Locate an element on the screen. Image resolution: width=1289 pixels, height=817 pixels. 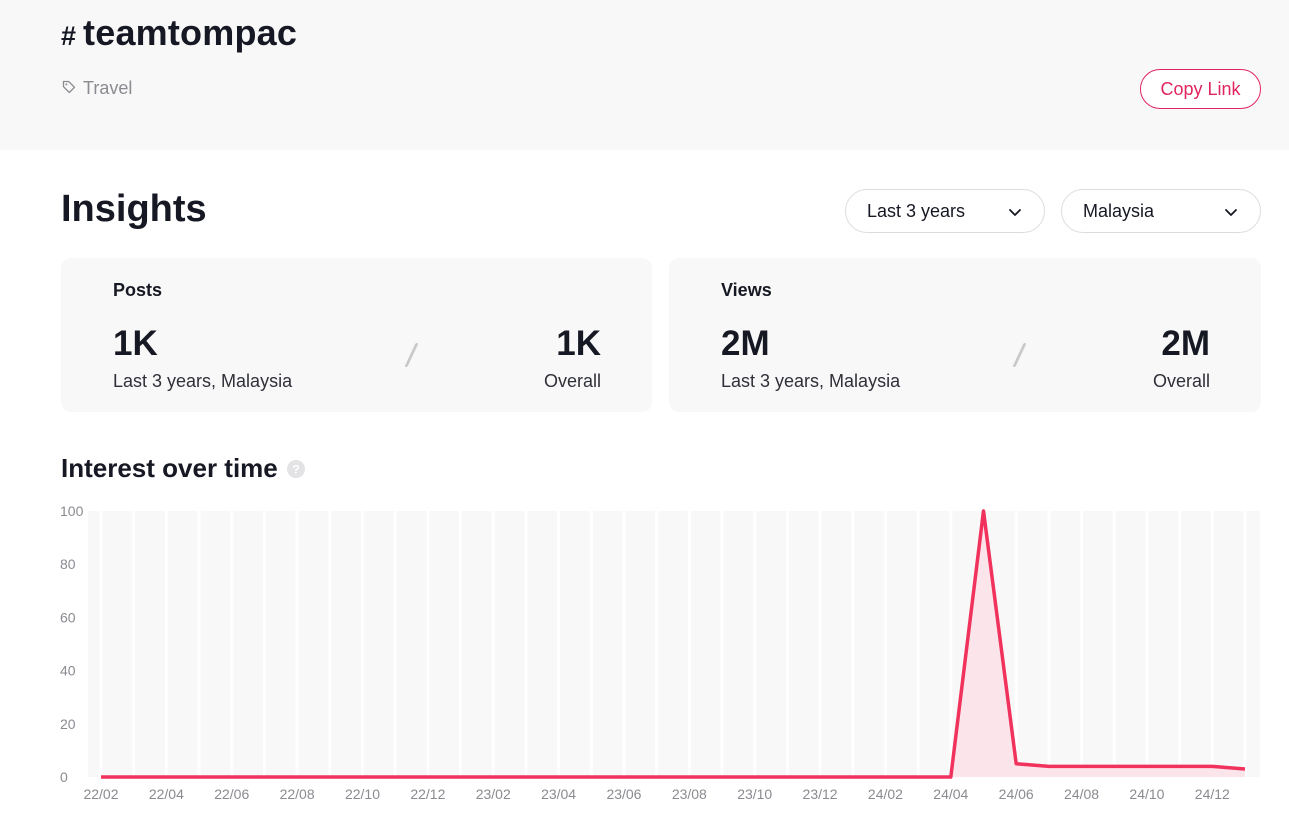
views-value: 2M is located at coordinates (745, 343).